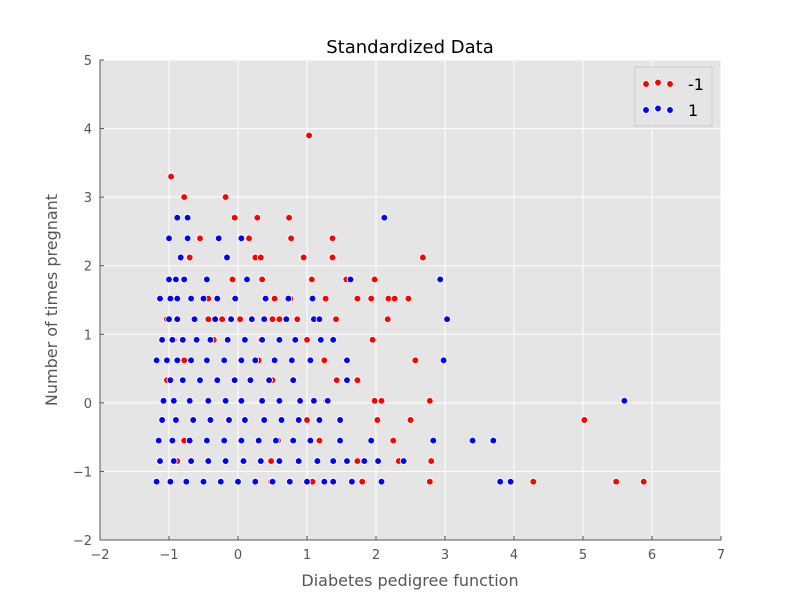 Image resolution: width=800 pixels, height=600 pixels. I want to click on y-axis-label: Number of times pregnant, so click(51, 300).